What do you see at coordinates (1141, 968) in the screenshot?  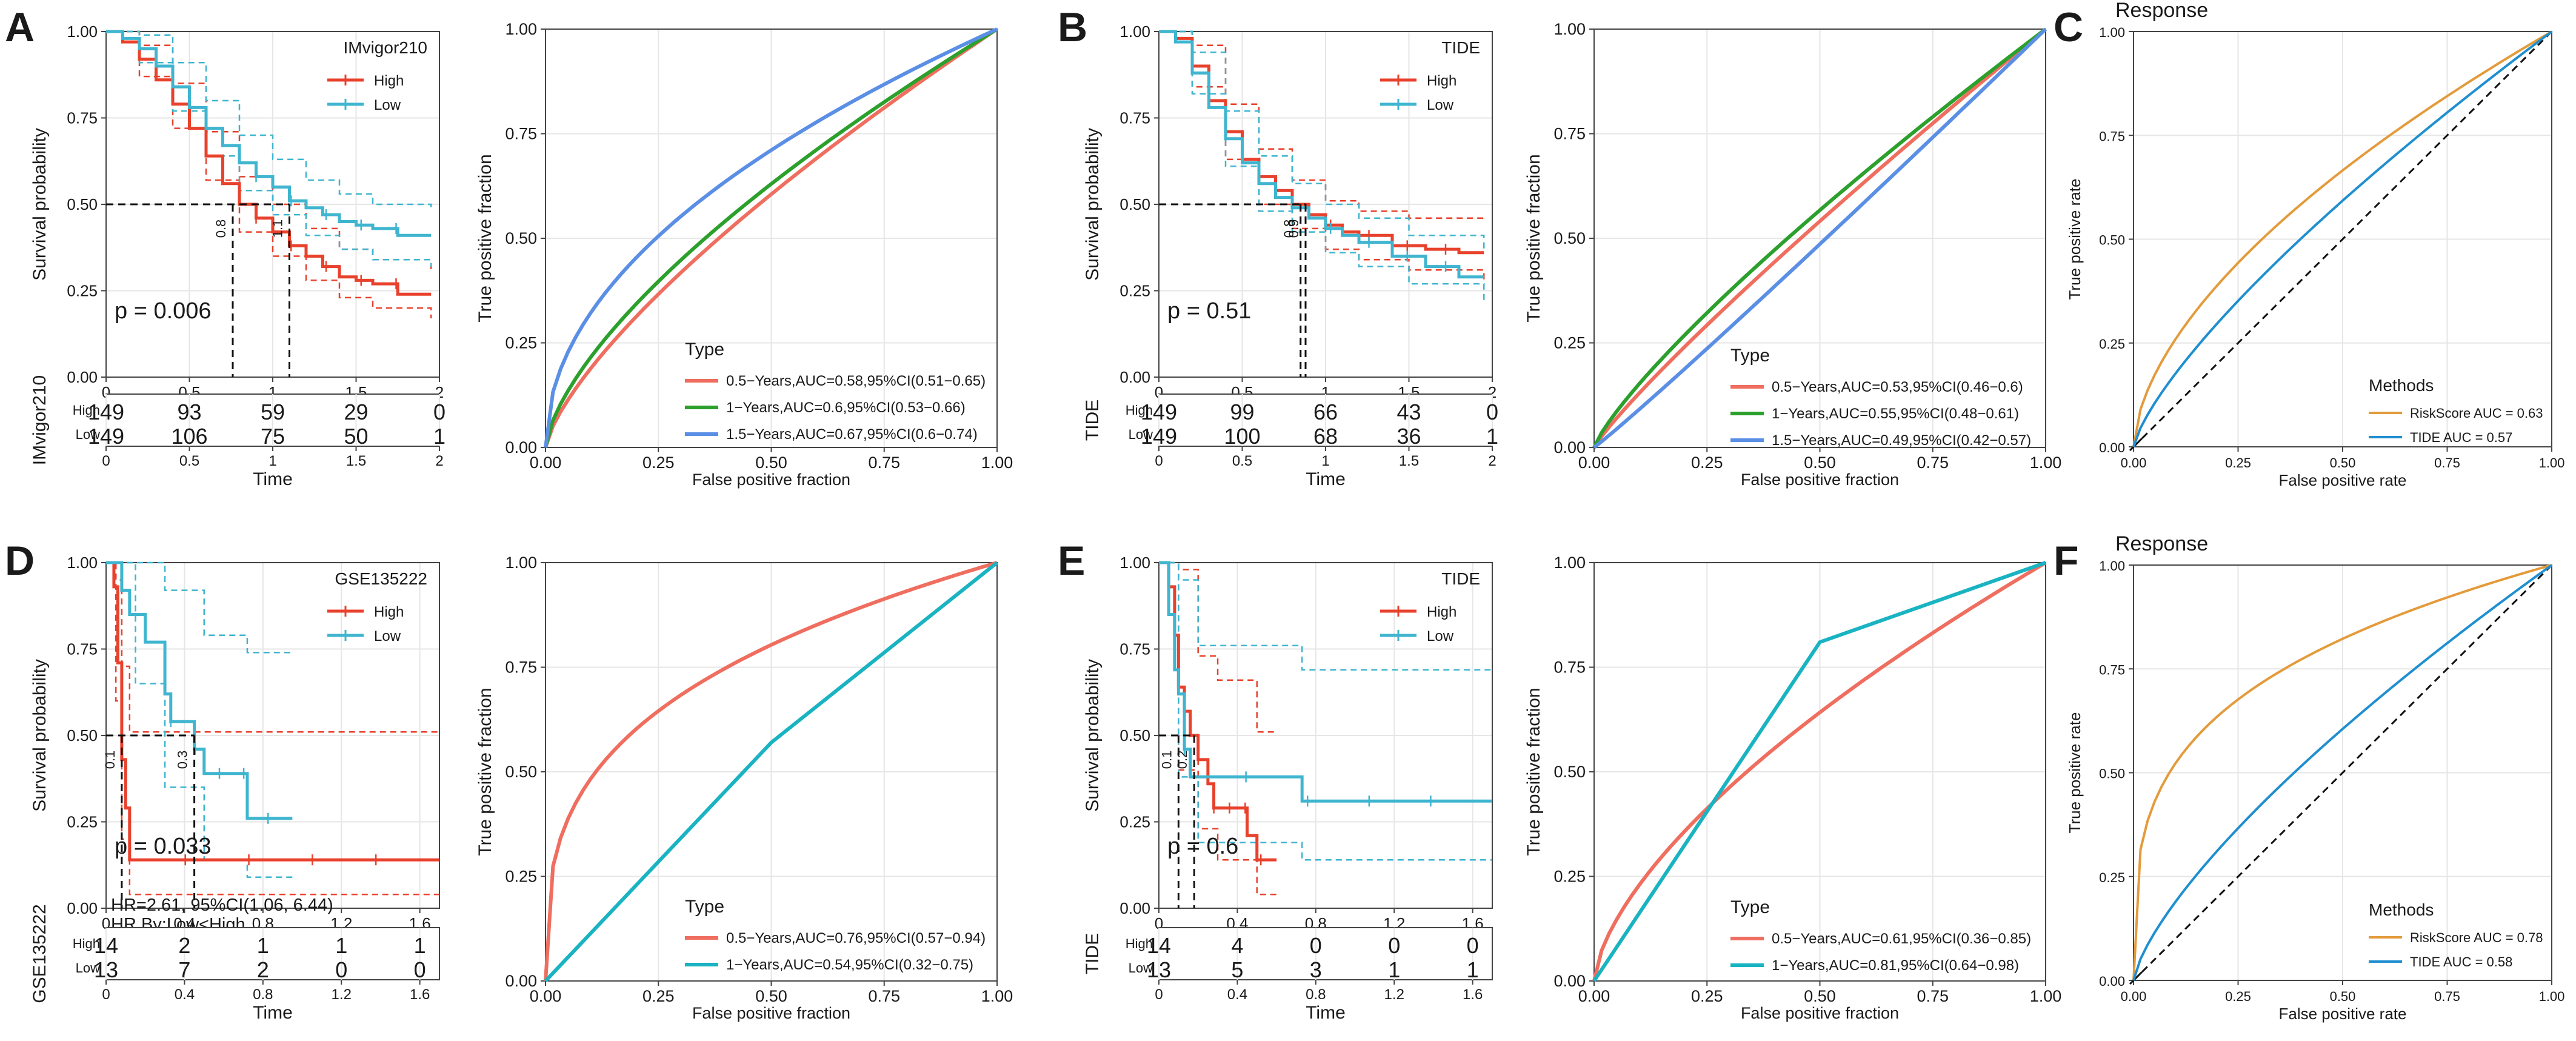 I see `risk-table-row-name: Low` at bounding box center [1141, 968].